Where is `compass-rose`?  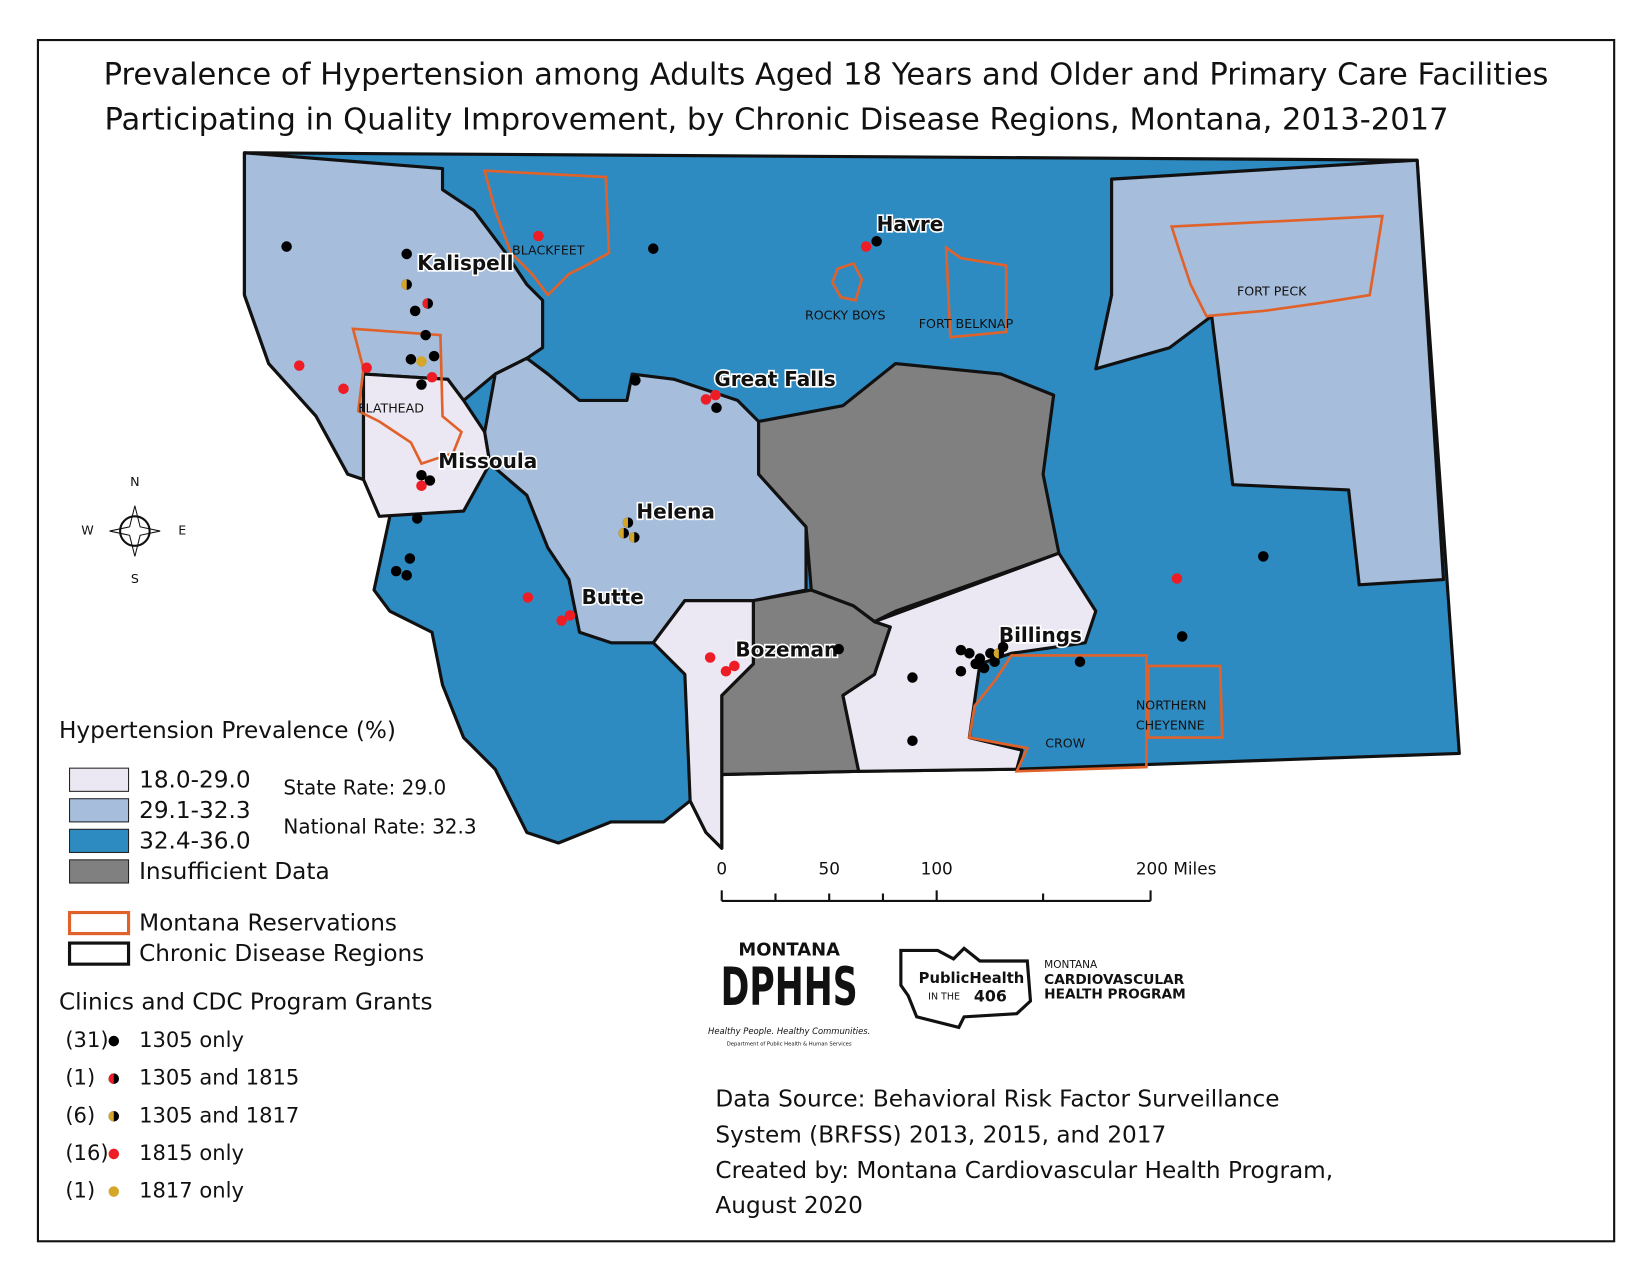 compass-rose is located at coordinates (135, 531).